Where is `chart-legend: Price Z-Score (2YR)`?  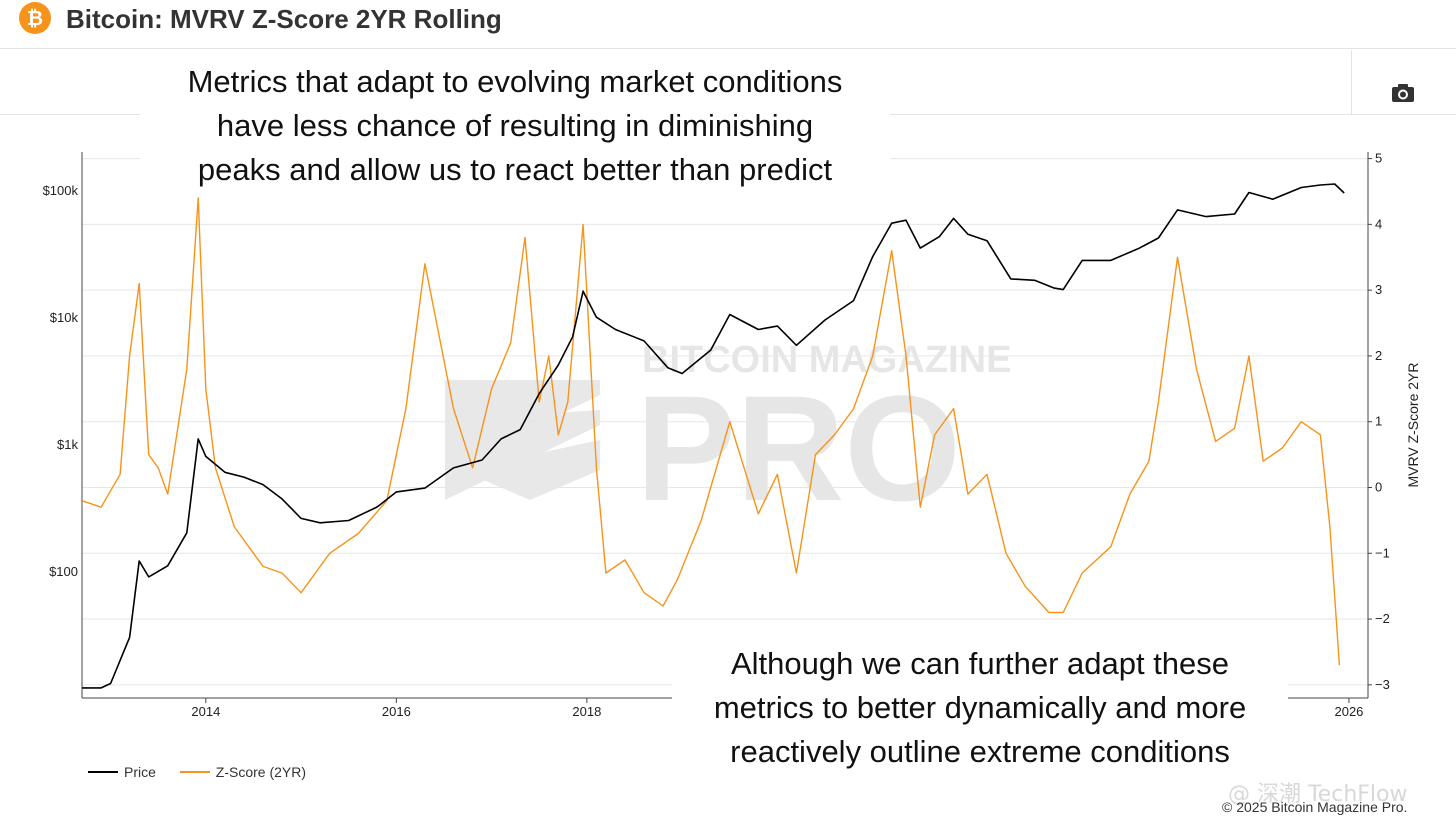
chart-legend: Price Z-Score (2YR) is located at coordinates (207, 770).